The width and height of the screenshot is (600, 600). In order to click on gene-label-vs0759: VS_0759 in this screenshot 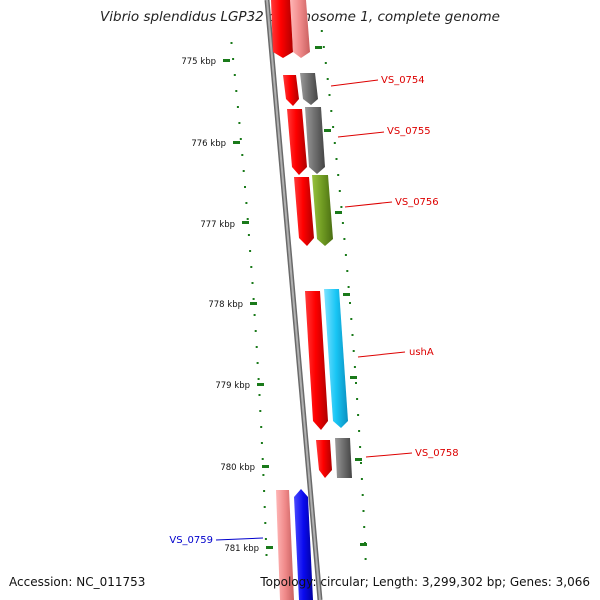, I will do `click(191, 540)`.